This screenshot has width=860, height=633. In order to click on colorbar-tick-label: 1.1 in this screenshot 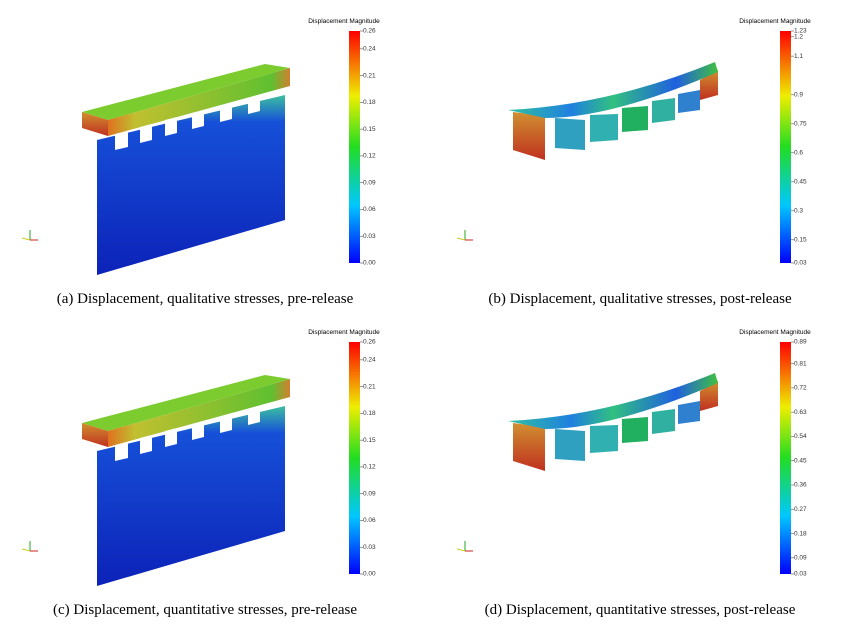, I will do `click(798, 56)`.